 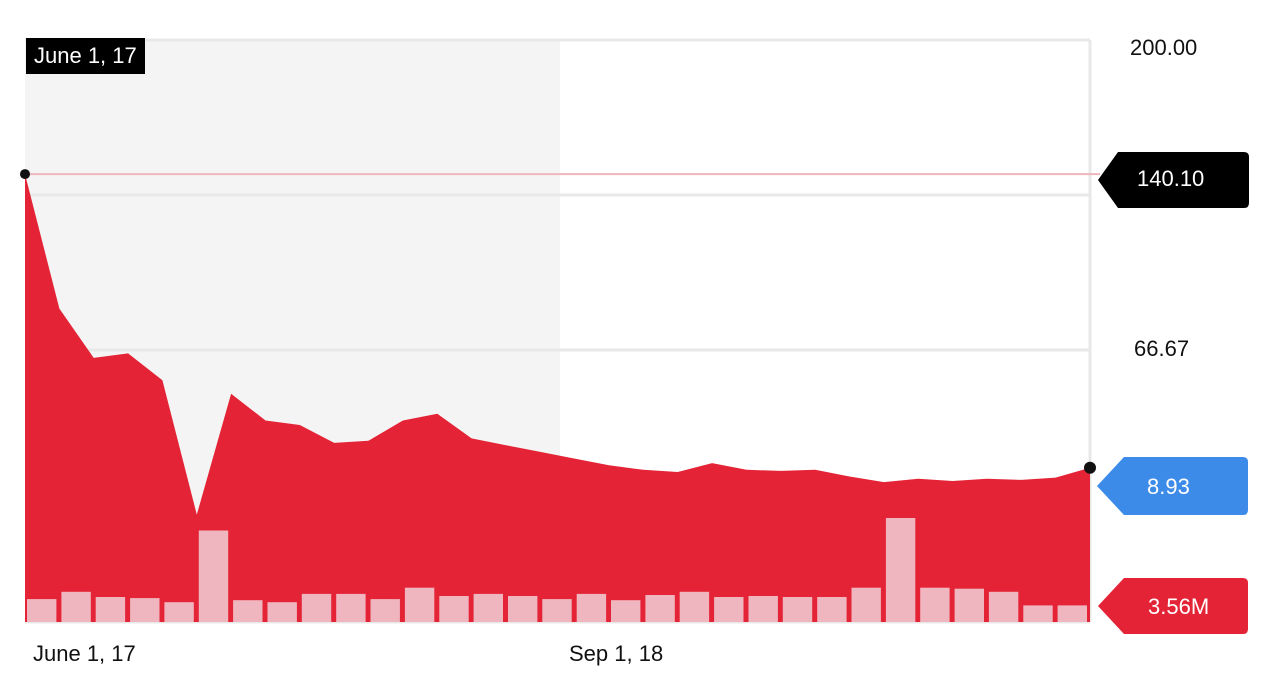 What do you see at coordinates (1170, 178) in the screenshot?
I see `reference-price-tag-label: 140.10` at bounding box center [1170, 178].